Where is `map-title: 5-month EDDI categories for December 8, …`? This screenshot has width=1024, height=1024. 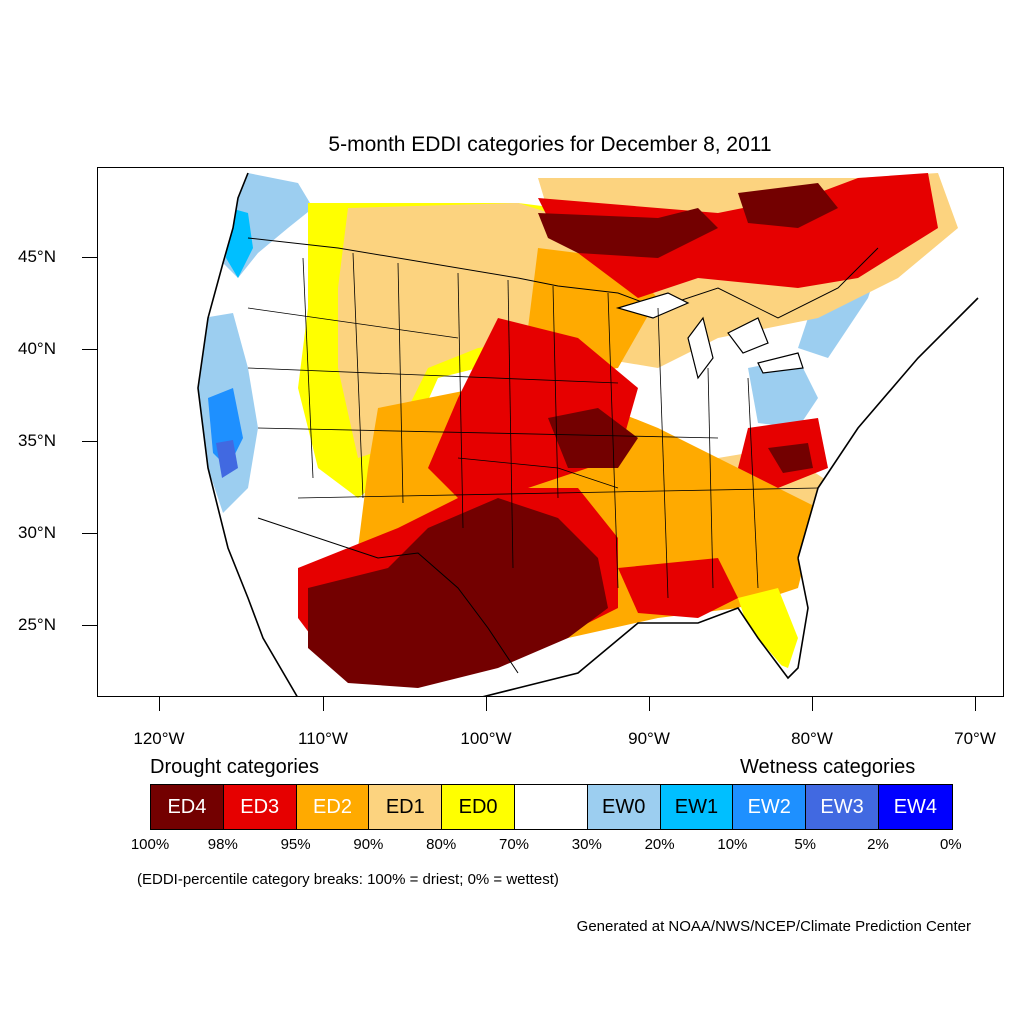 map-title: 5-month EDDI categories for December 8, … is located at coordinates (550, 144).